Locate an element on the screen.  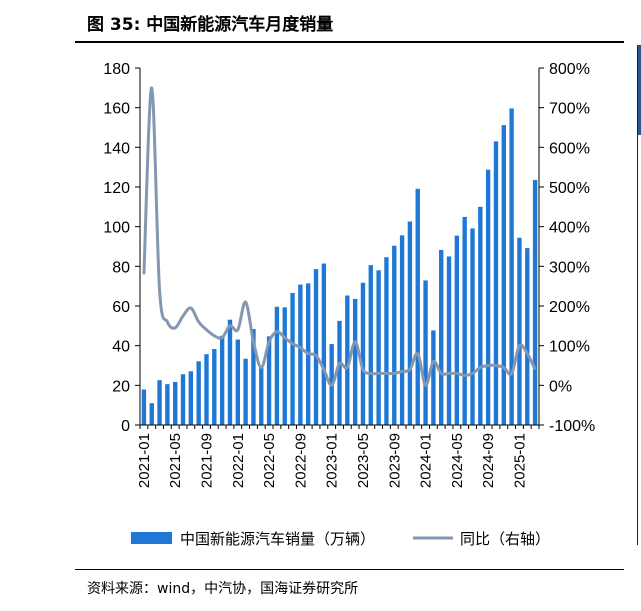
right-axis-tick-label: 200% is located at coordinates (569, 307).